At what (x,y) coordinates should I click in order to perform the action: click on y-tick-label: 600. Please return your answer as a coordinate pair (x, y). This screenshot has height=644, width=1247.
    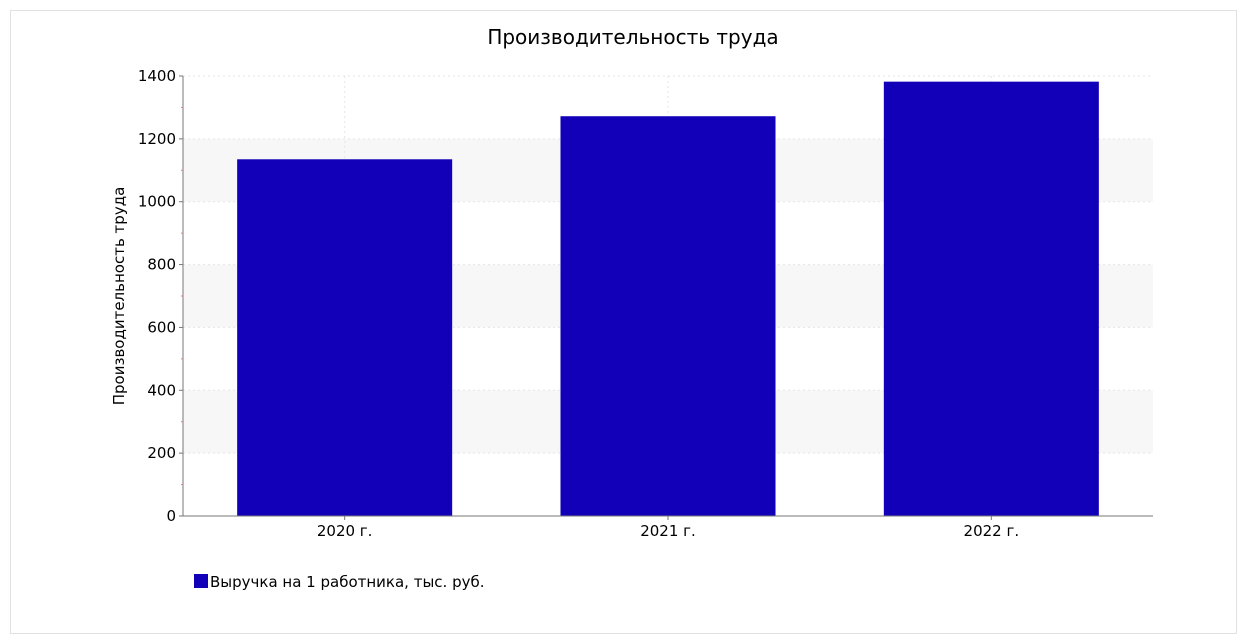
    Looking at the image, I should click on (161, 327).